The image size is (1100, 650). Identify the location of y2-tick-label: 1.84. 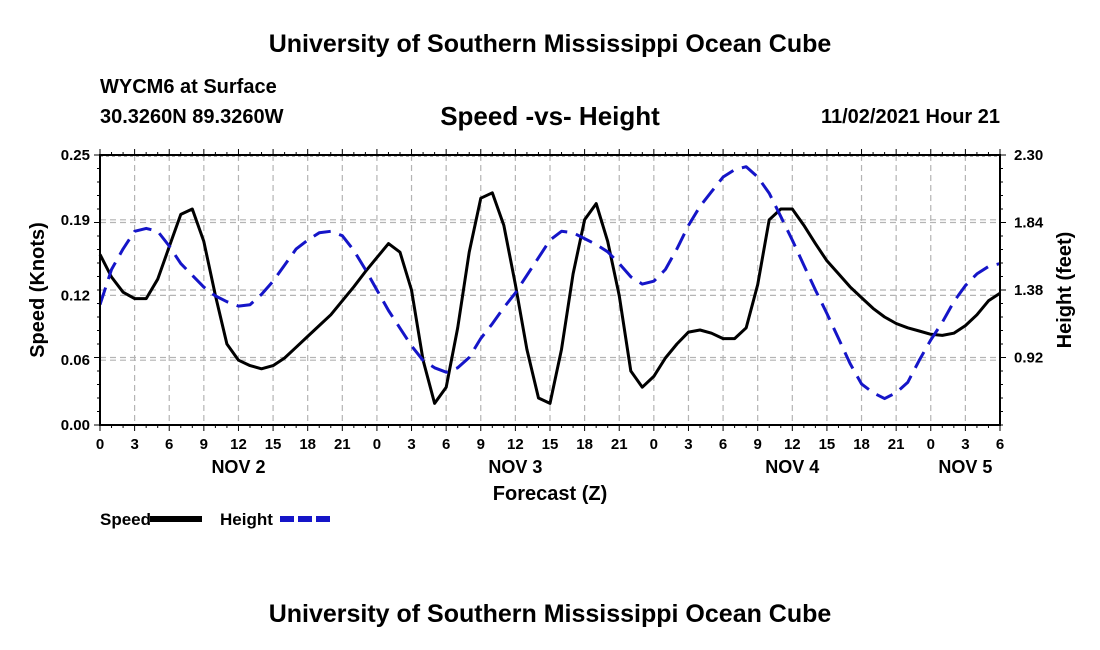
(1029, 223).